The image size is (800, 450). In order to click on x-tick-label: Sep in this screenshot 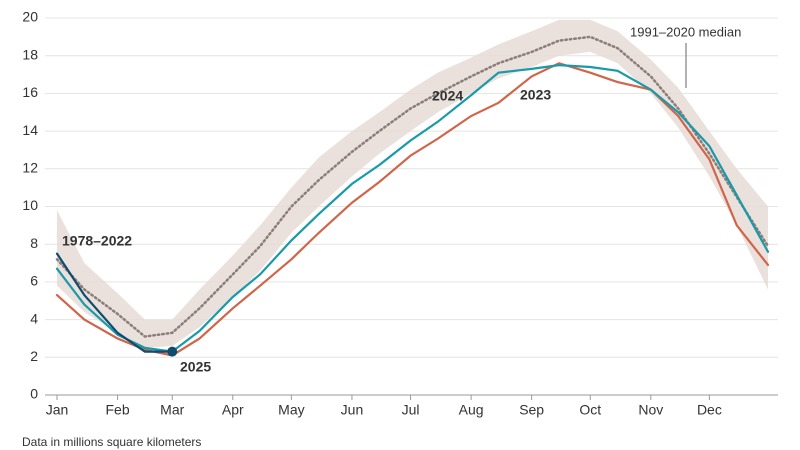, I will do `click(531, 410)`.